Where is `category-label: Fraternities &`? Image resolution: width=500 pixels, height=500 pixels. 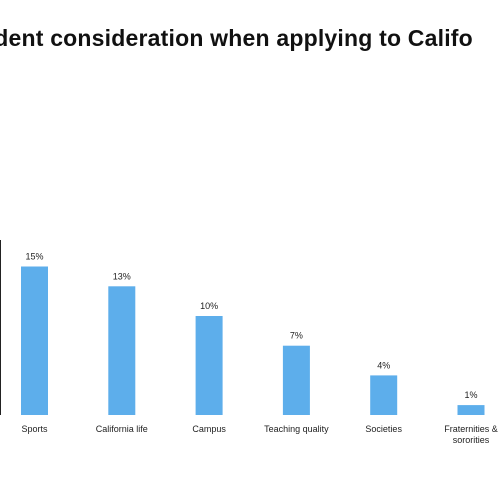 category-label: Fraternities & is located at coordinates (471, 429).